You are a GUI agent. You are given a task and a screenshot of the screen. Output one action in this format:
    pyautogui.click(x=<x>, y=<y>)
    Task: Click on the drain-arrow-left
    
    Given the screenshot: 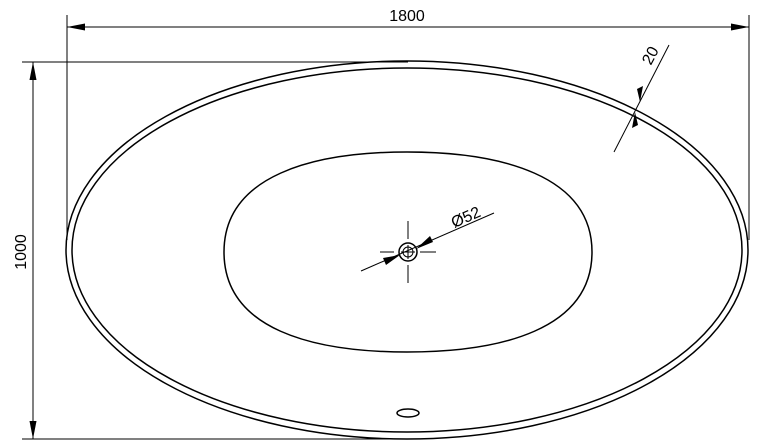 What is the action you would take?
    pyautogui.click(x=391, y=260)
    